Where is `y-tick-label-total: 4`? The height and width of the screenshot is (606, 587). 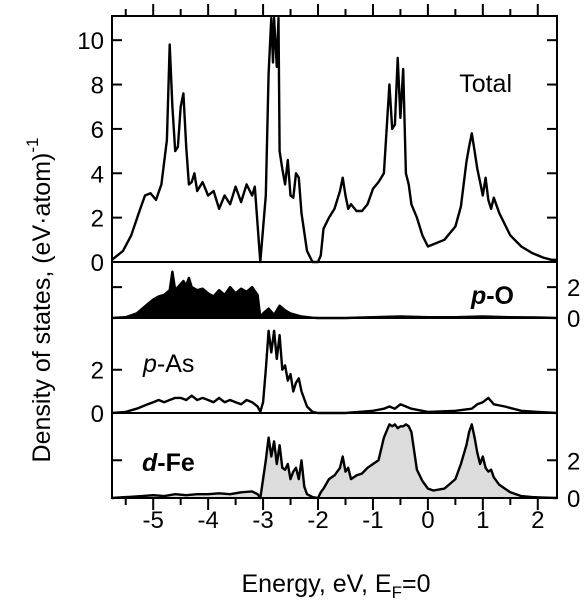
y-tick-label-total: 4 is located at coordinates (97, 174).